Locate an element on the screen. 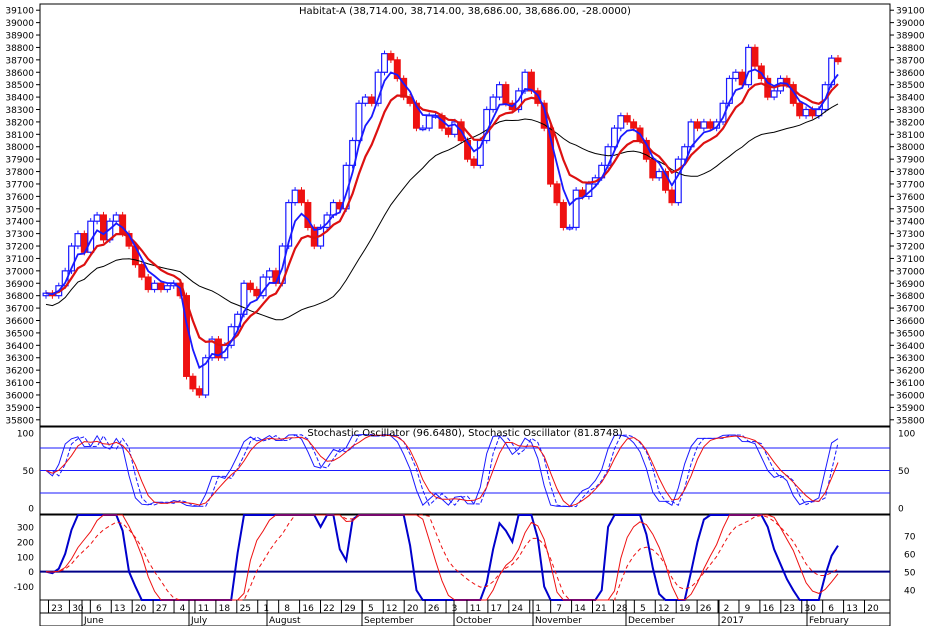 The width and height of the screenshot is (932, 626). price-tick-label: 38000 is located at coordinates (910, 148).